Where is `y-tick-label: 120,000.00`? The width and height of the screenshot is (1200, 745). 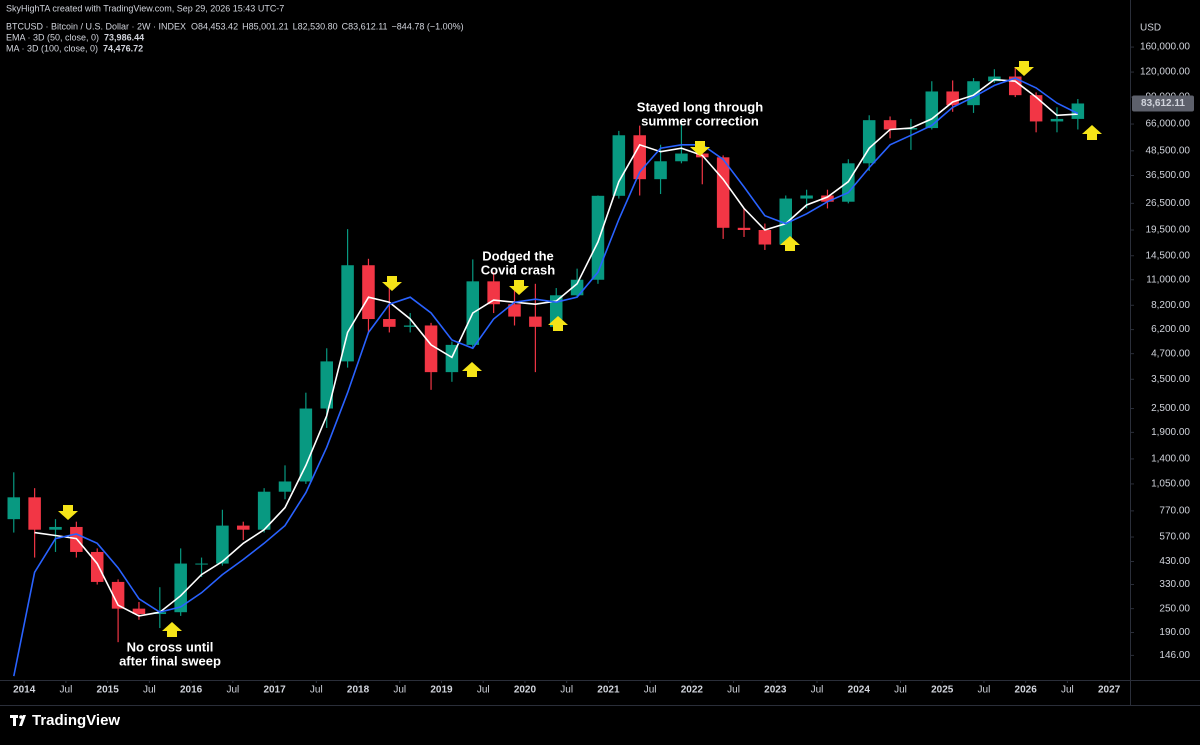 y-tick-label: 120,000.00 is located at coordinates (1165, 72).